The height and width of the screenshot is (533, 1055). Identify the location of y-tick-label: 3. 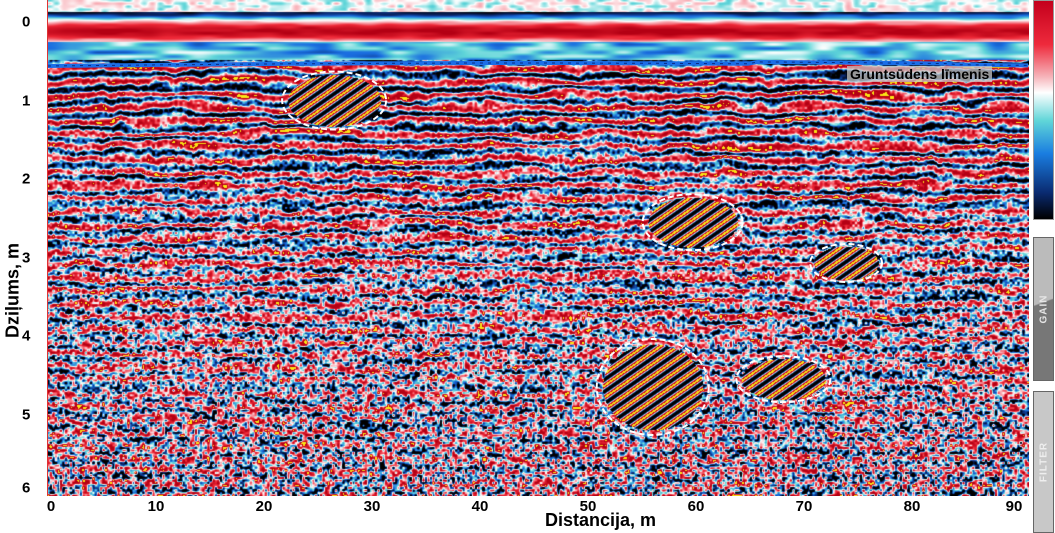
(26, 257).